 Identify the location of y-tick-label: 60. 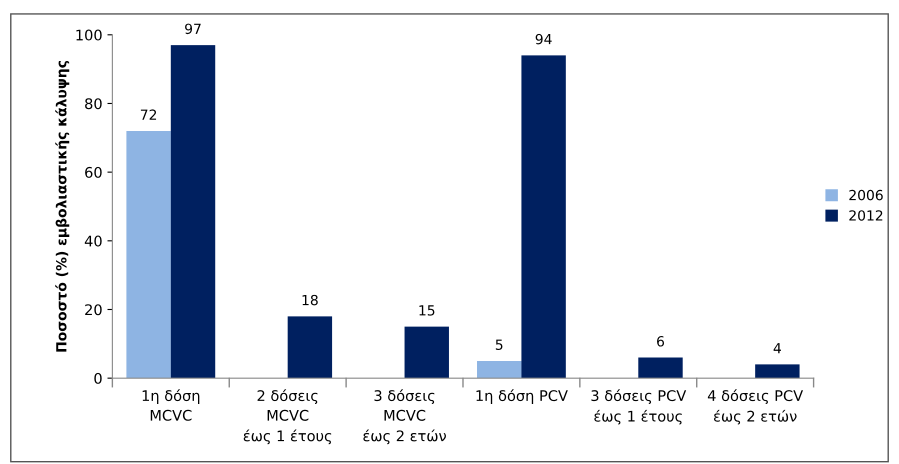
(93, 172).